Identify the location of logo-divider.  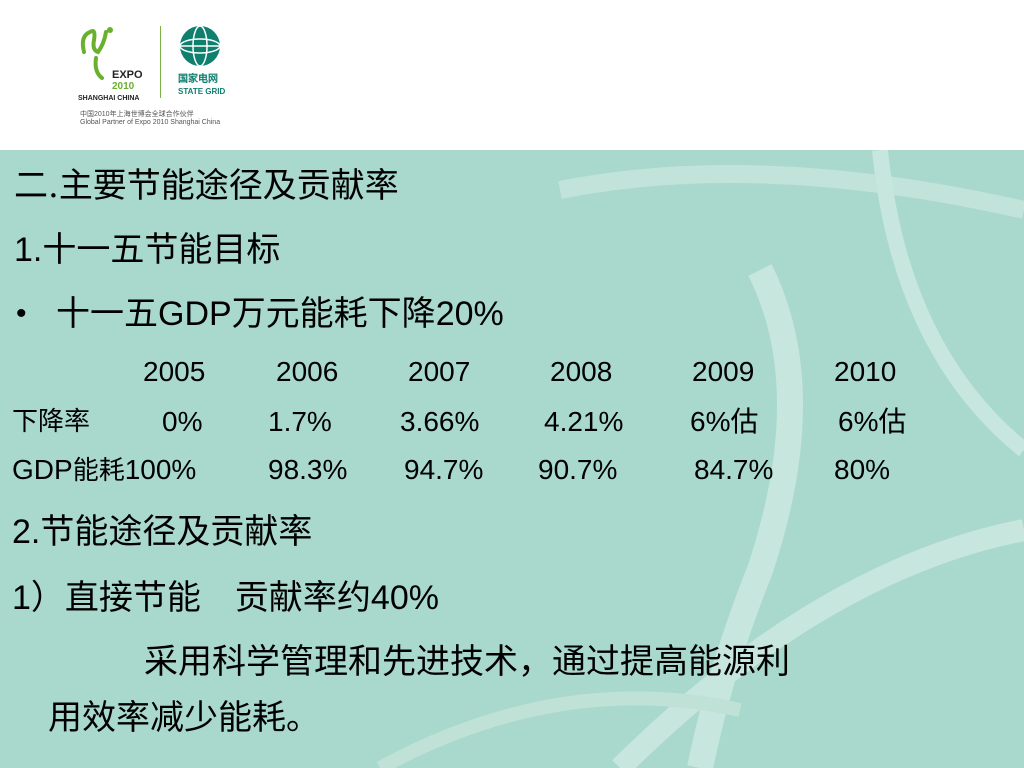
(160, 62).